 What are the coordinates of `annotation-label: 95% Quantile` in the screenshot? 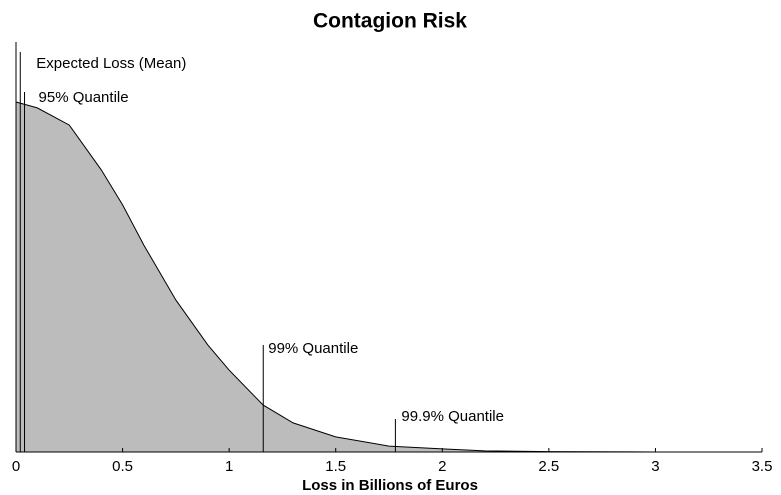 It's located at (84, 97).